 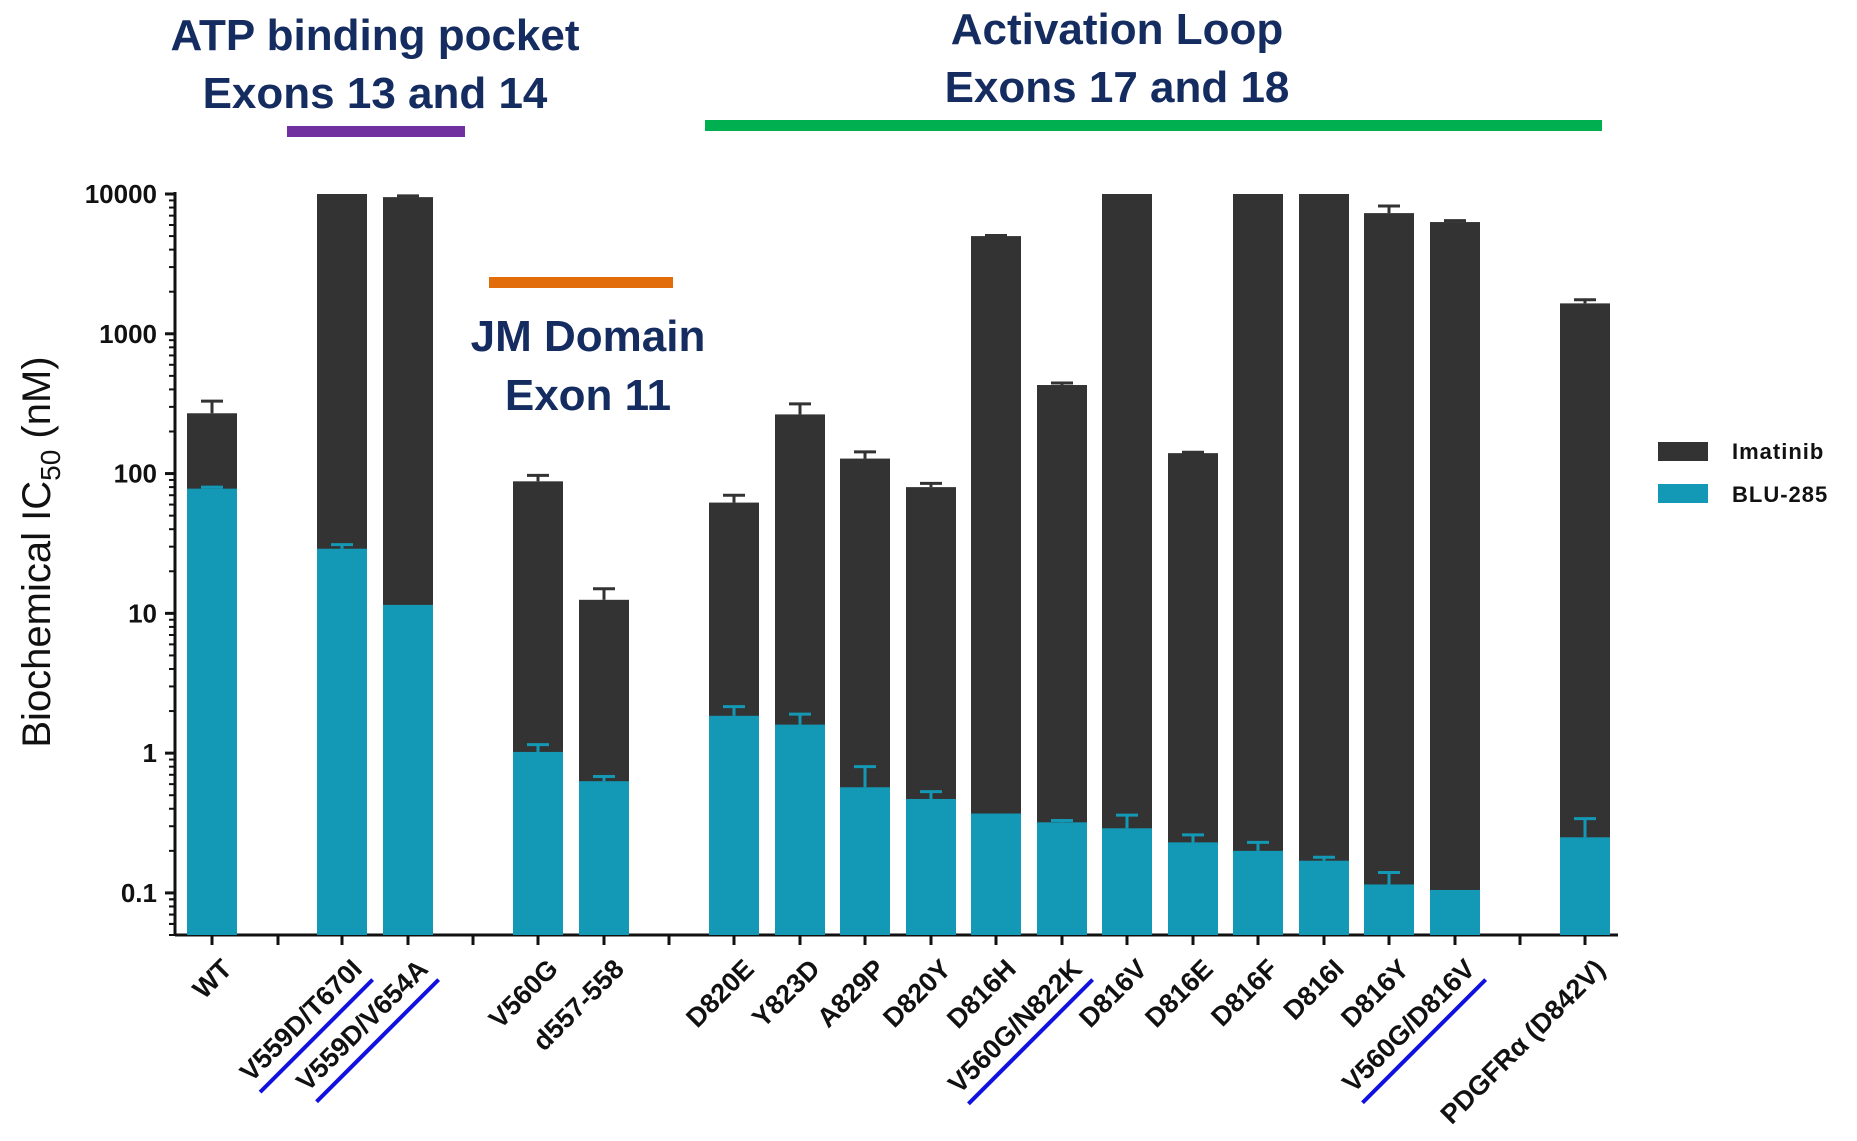 What do you see at coordinates (1127, 564) in the screenshot?
I see `imatinib-bar-d816v` at bounding box center [1127, 564].